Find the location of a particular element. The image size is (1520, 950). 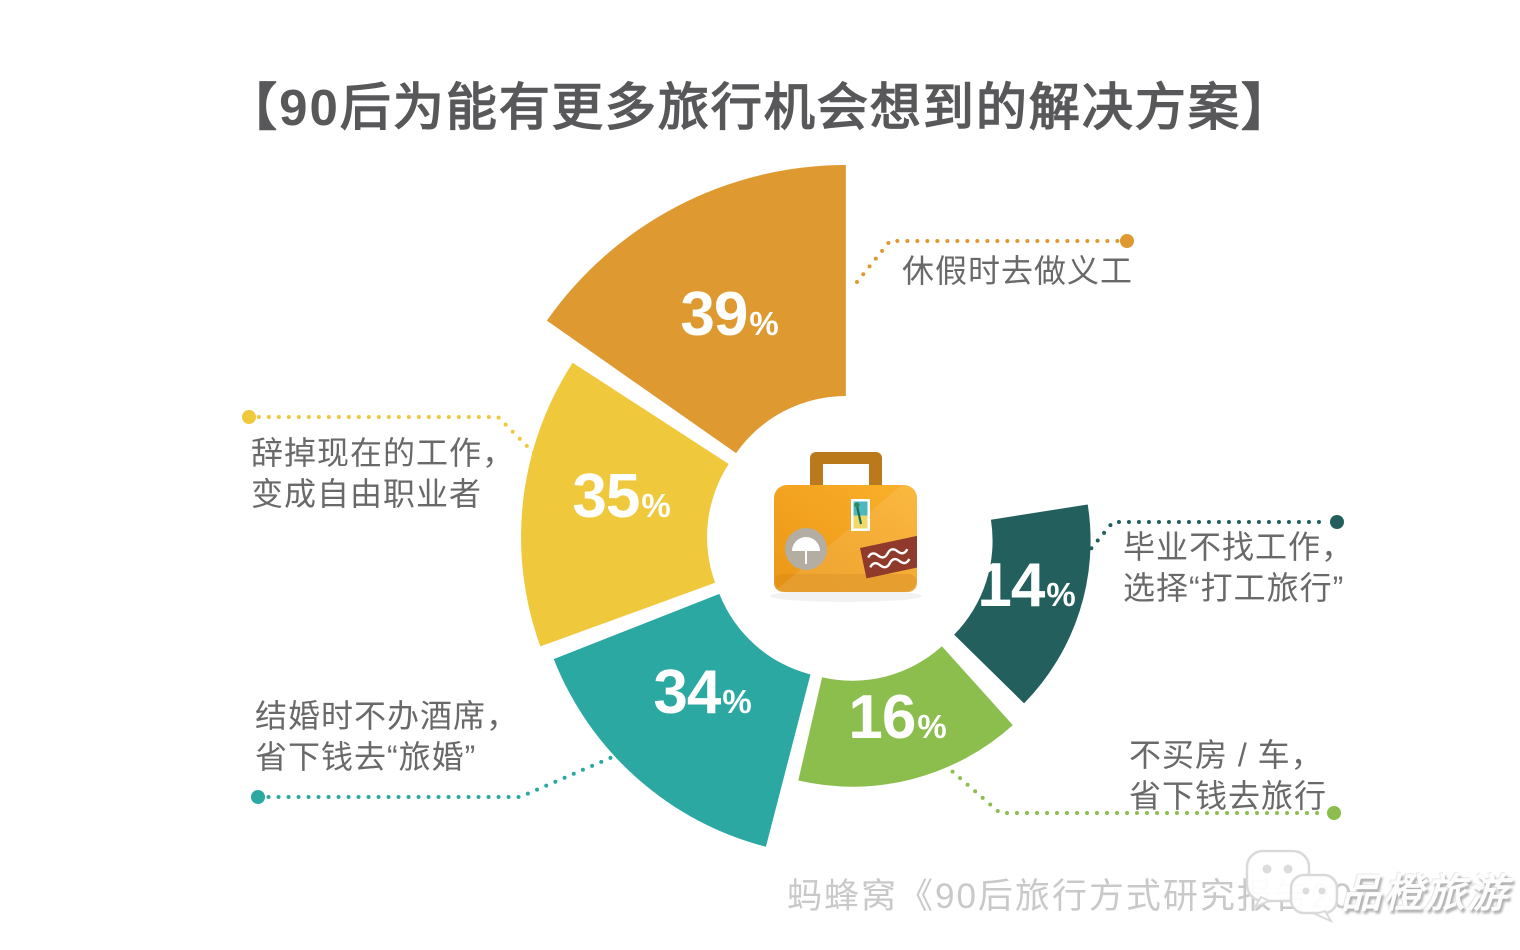

percent-label-travel_wedding: 34% is located at coordinates (702, 692).